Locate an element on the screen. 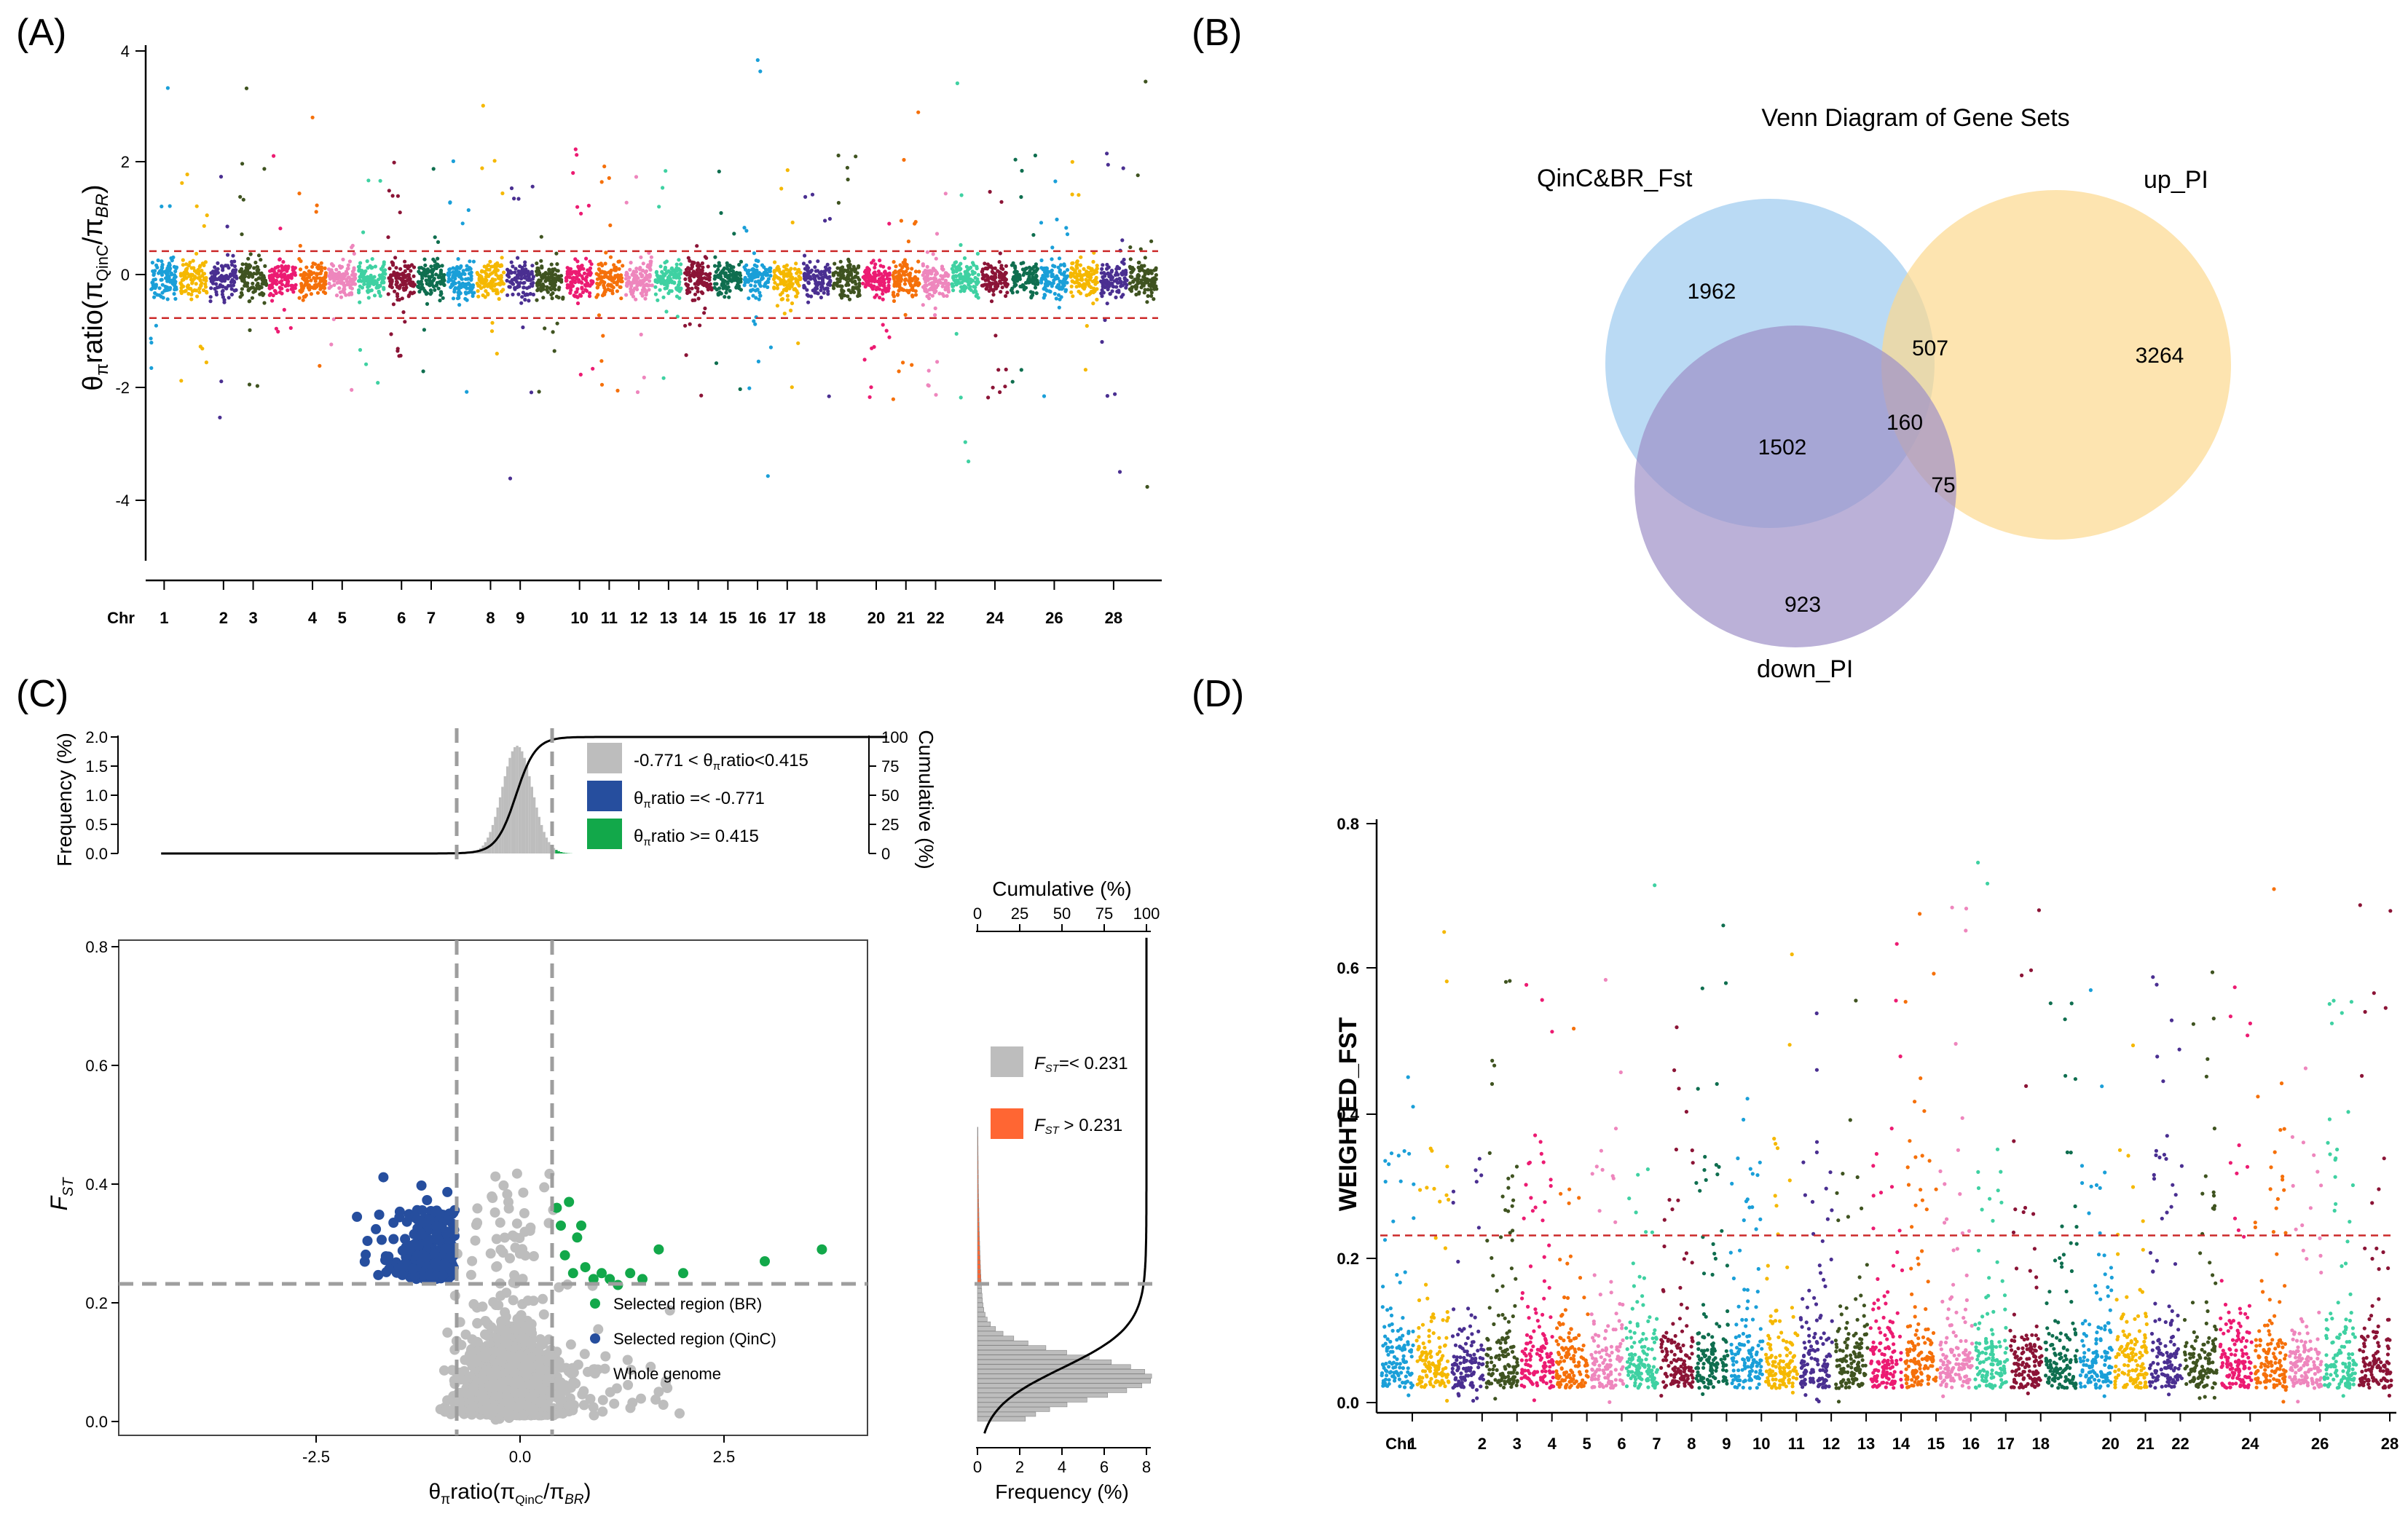 This screenshot has height=1522, width=2408. a-xtick-label: 1 is located at coordinates (164, 618).